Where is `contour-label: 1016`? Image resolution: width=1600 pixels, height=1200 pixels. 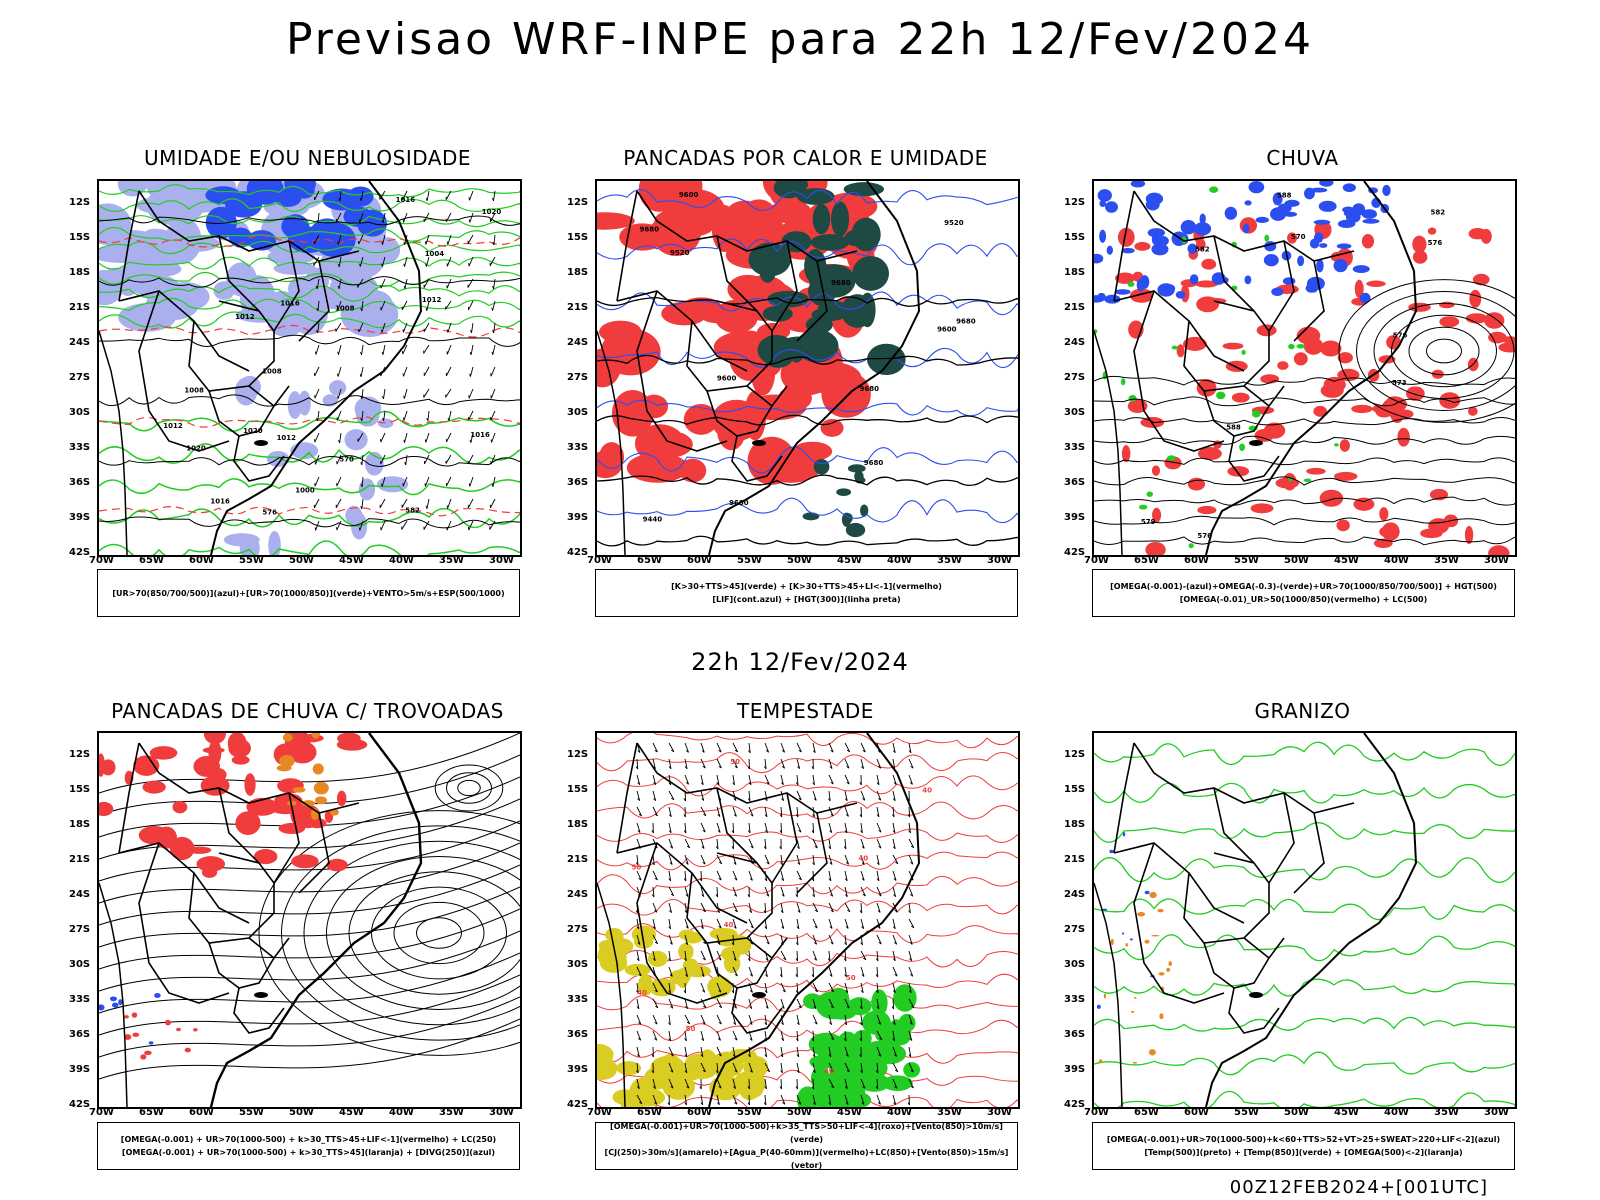 contour-label: 1016 is located at coordinates (290, 303).